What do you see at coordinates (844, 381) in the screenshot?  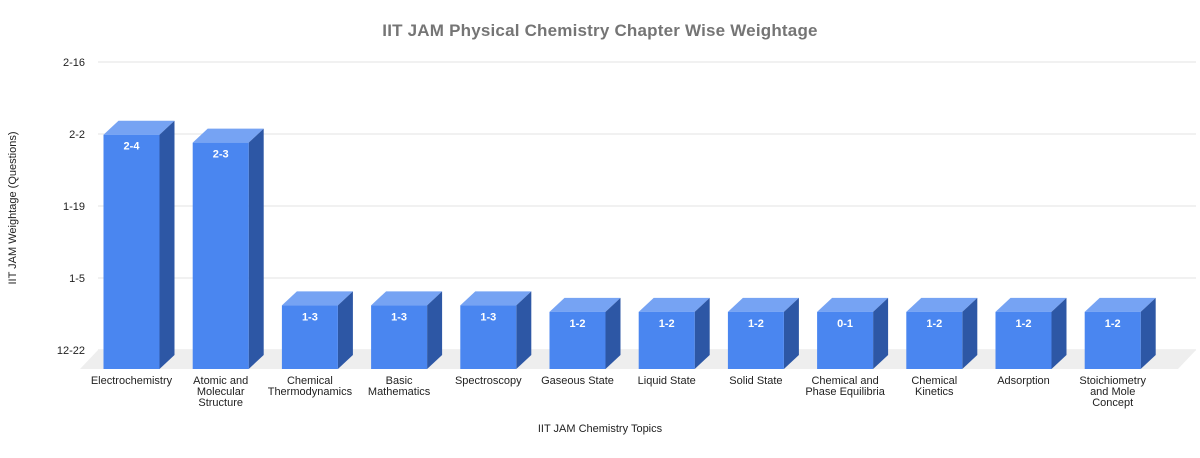 I see `x-category-label: Chemical and` at bounding box center [844, 381].